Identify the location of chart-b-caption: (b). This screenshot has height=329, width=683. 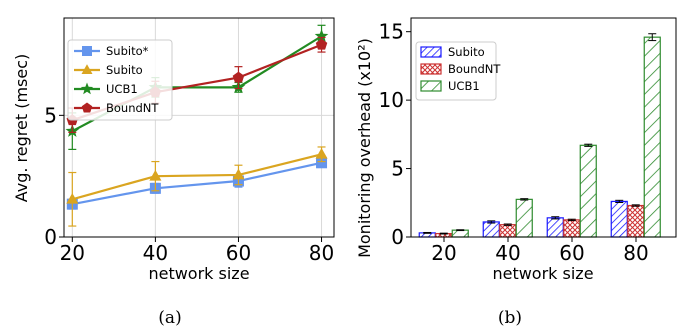
(510, 318).